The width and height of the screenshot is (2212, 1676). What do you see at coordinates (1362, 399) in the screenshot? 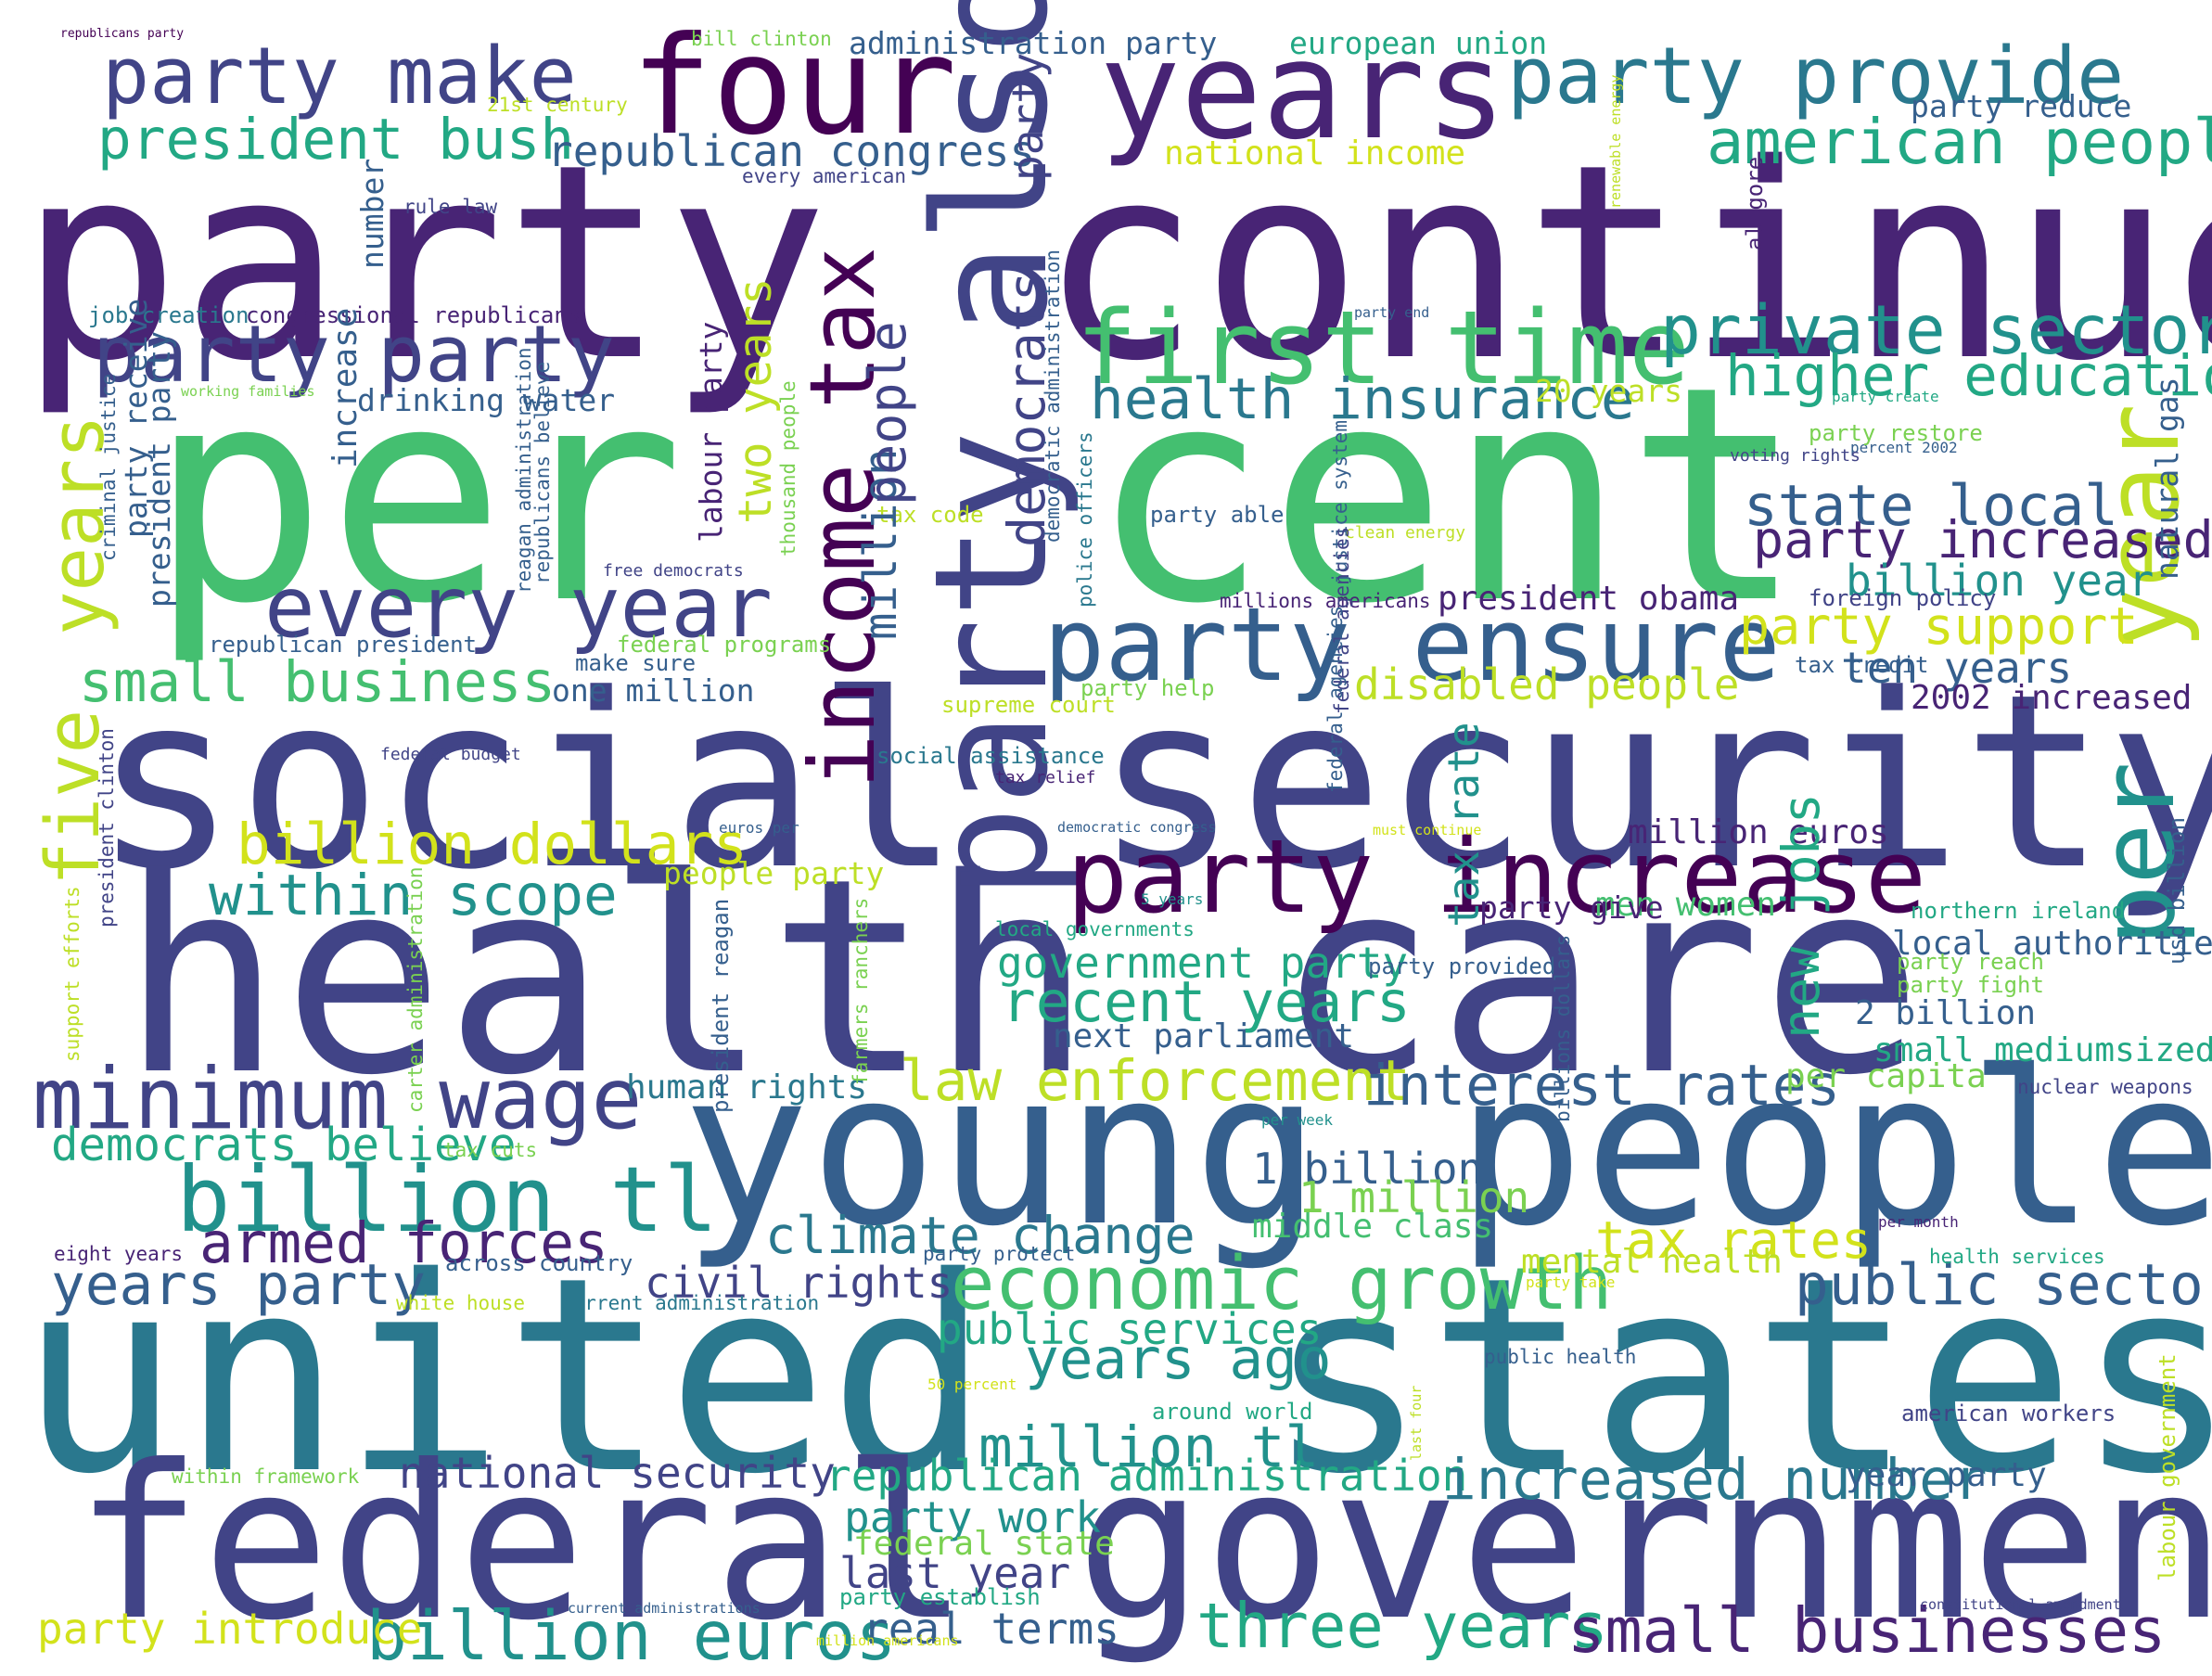
I see `word-health-insurance: health insurance` at bounding box center [1362, 399].